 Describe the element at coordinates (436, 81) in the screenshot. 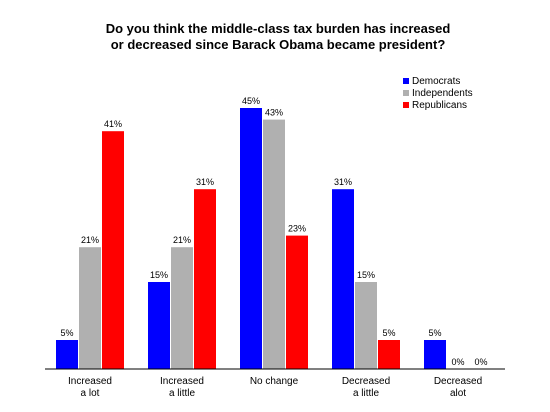

I see `legend-label-democrats: Democrats` at that location.